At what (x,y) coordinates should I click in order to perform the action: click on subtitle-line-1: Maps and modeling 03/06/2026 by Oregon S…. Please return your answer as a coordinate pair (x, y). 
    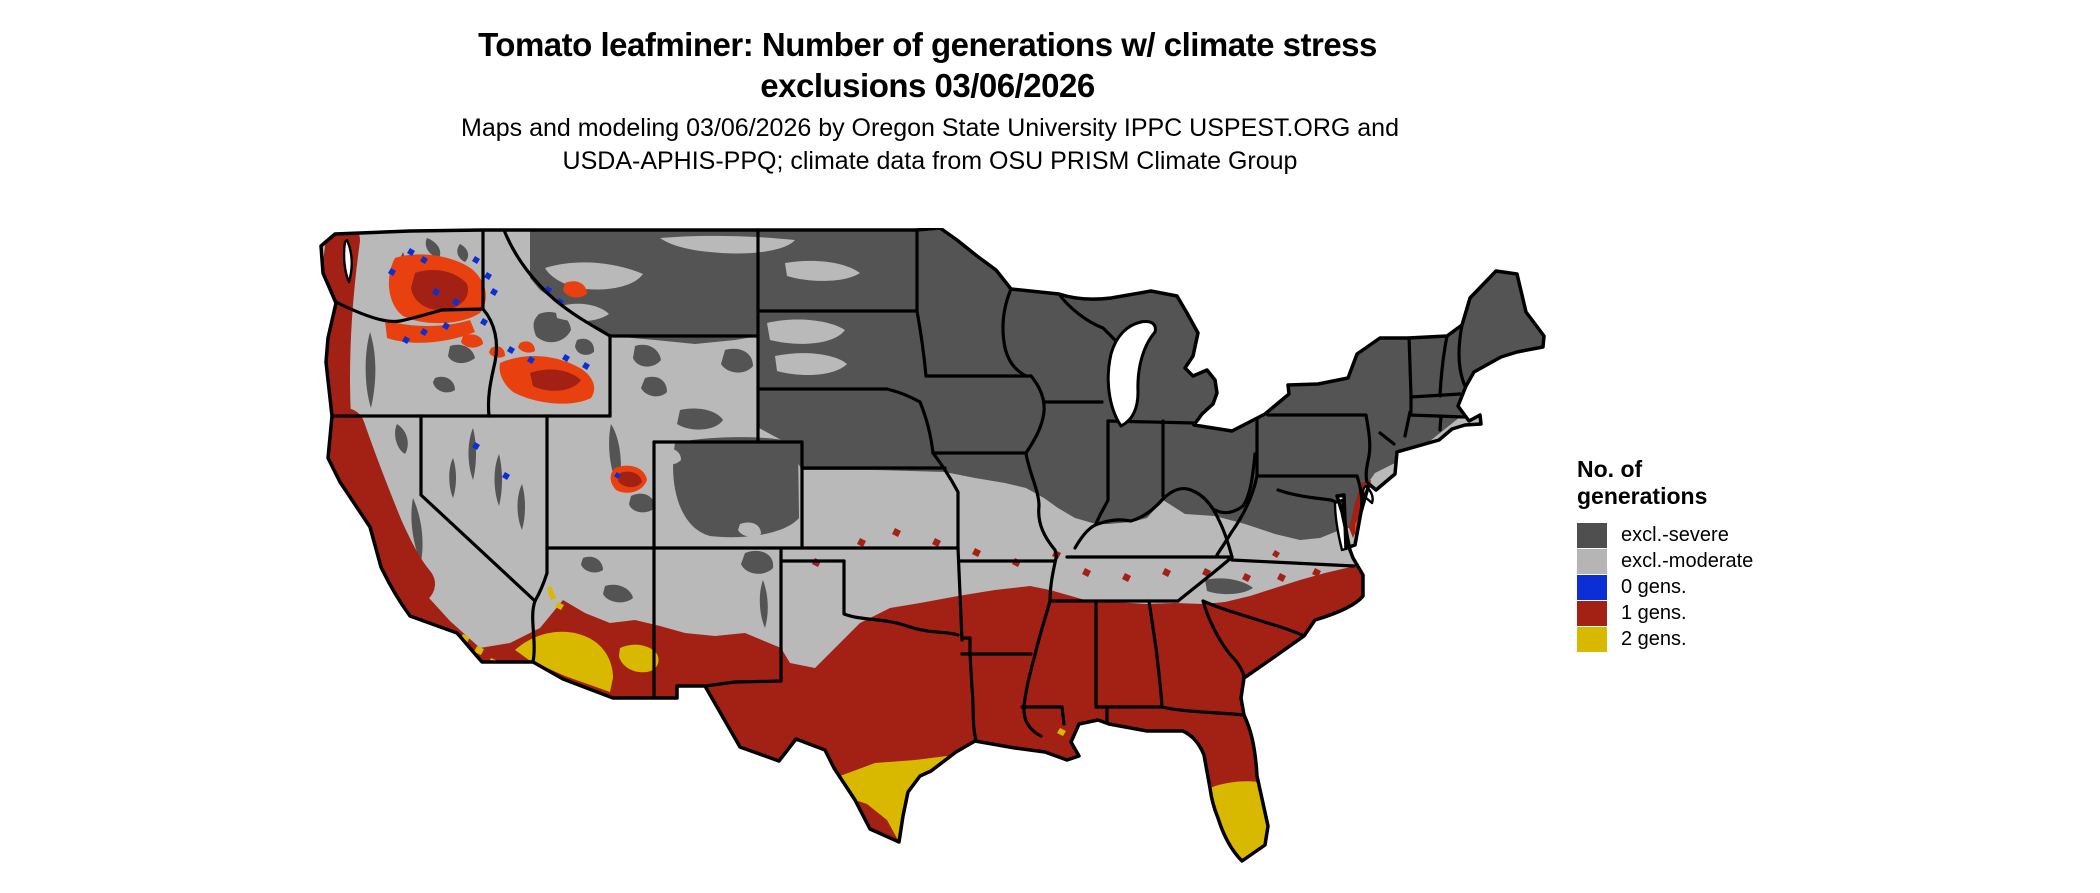
    Looking at the image, I should click on (930, 128).